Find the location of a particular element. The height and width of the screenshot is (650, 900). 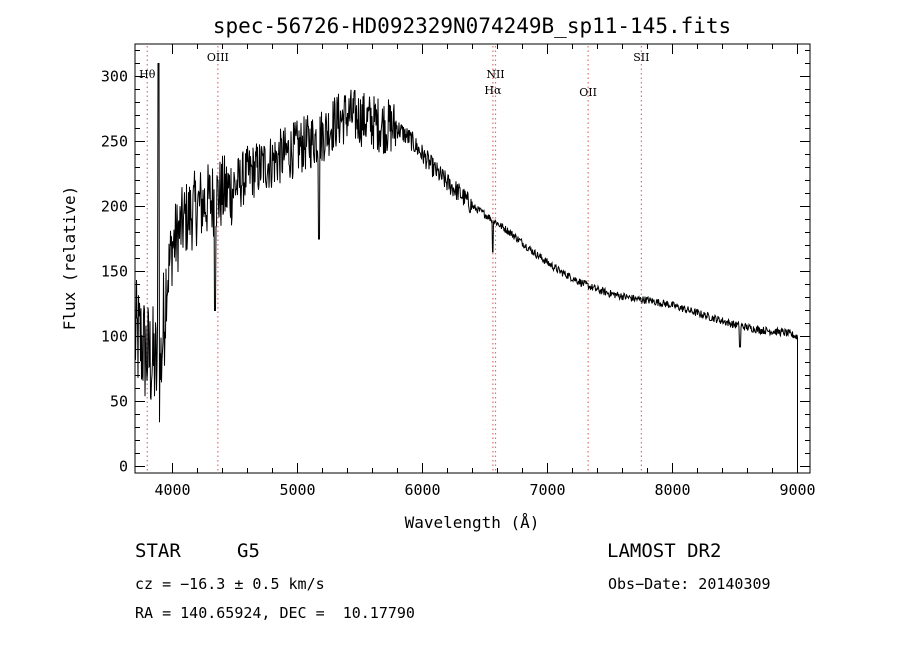

spectral-line-label: Hθ is located at coordinates (147, 74).